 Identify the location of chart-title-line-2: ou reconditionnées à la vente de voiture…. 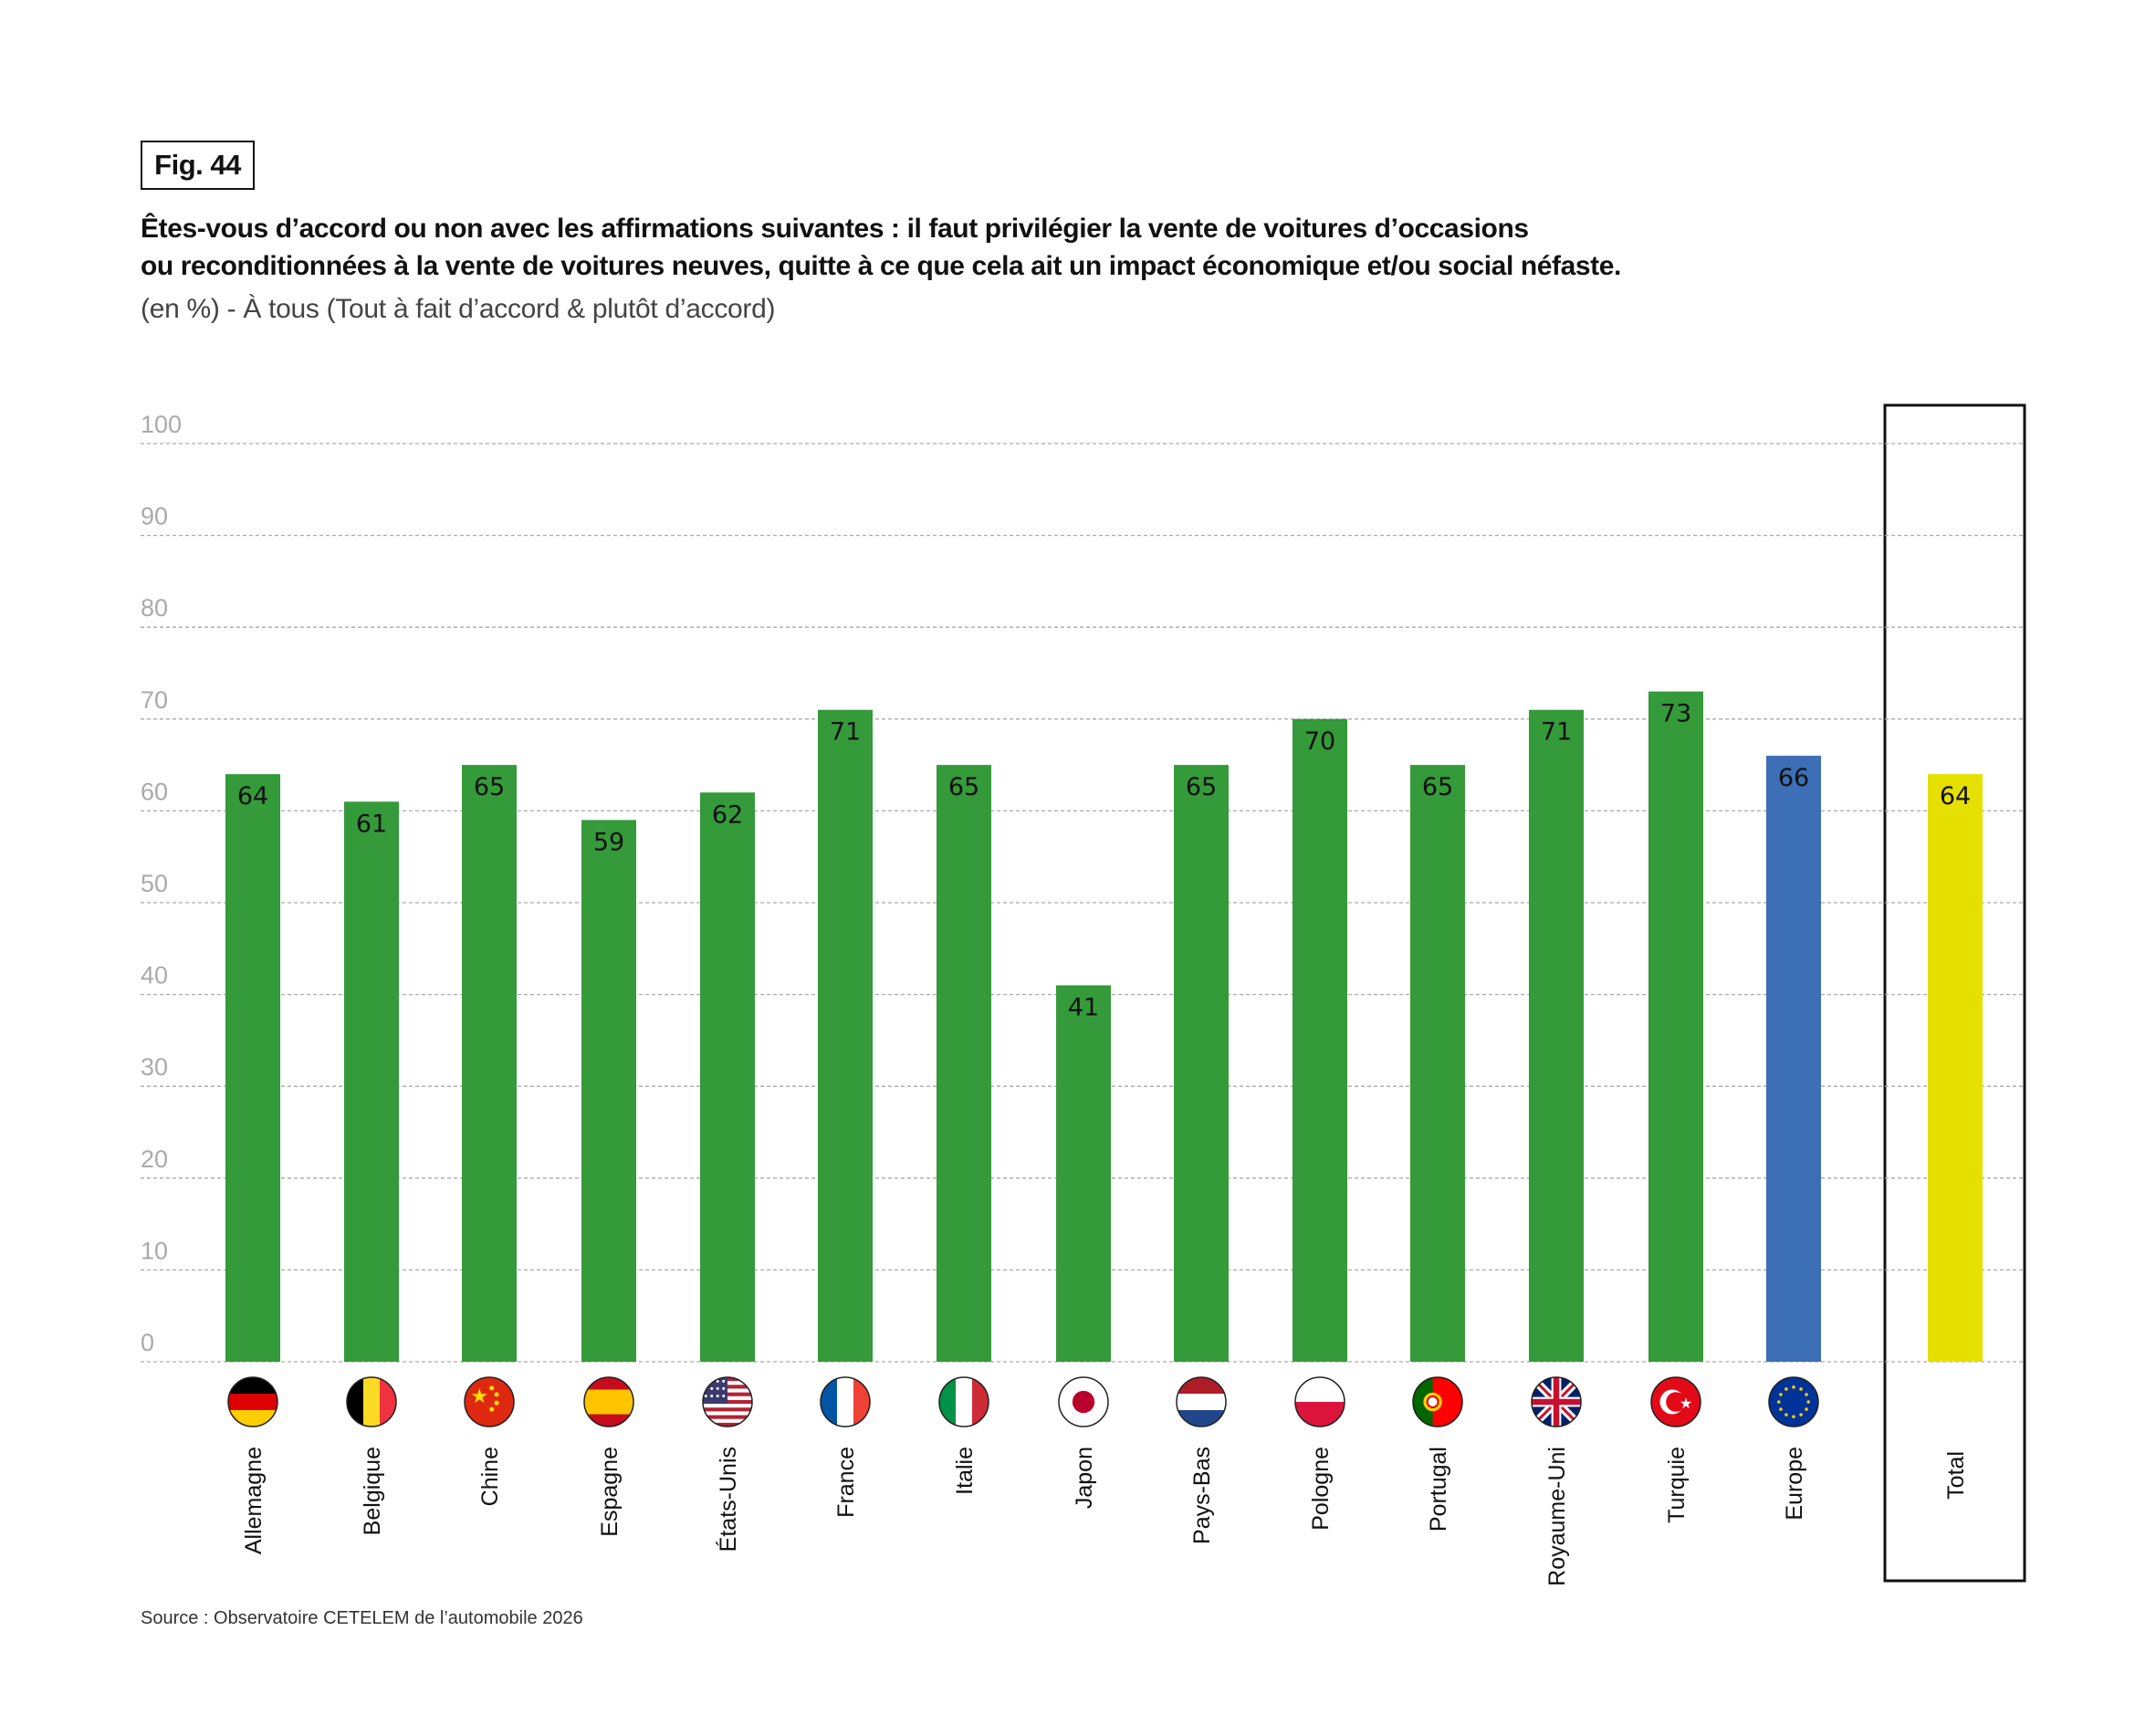
(881, 266).